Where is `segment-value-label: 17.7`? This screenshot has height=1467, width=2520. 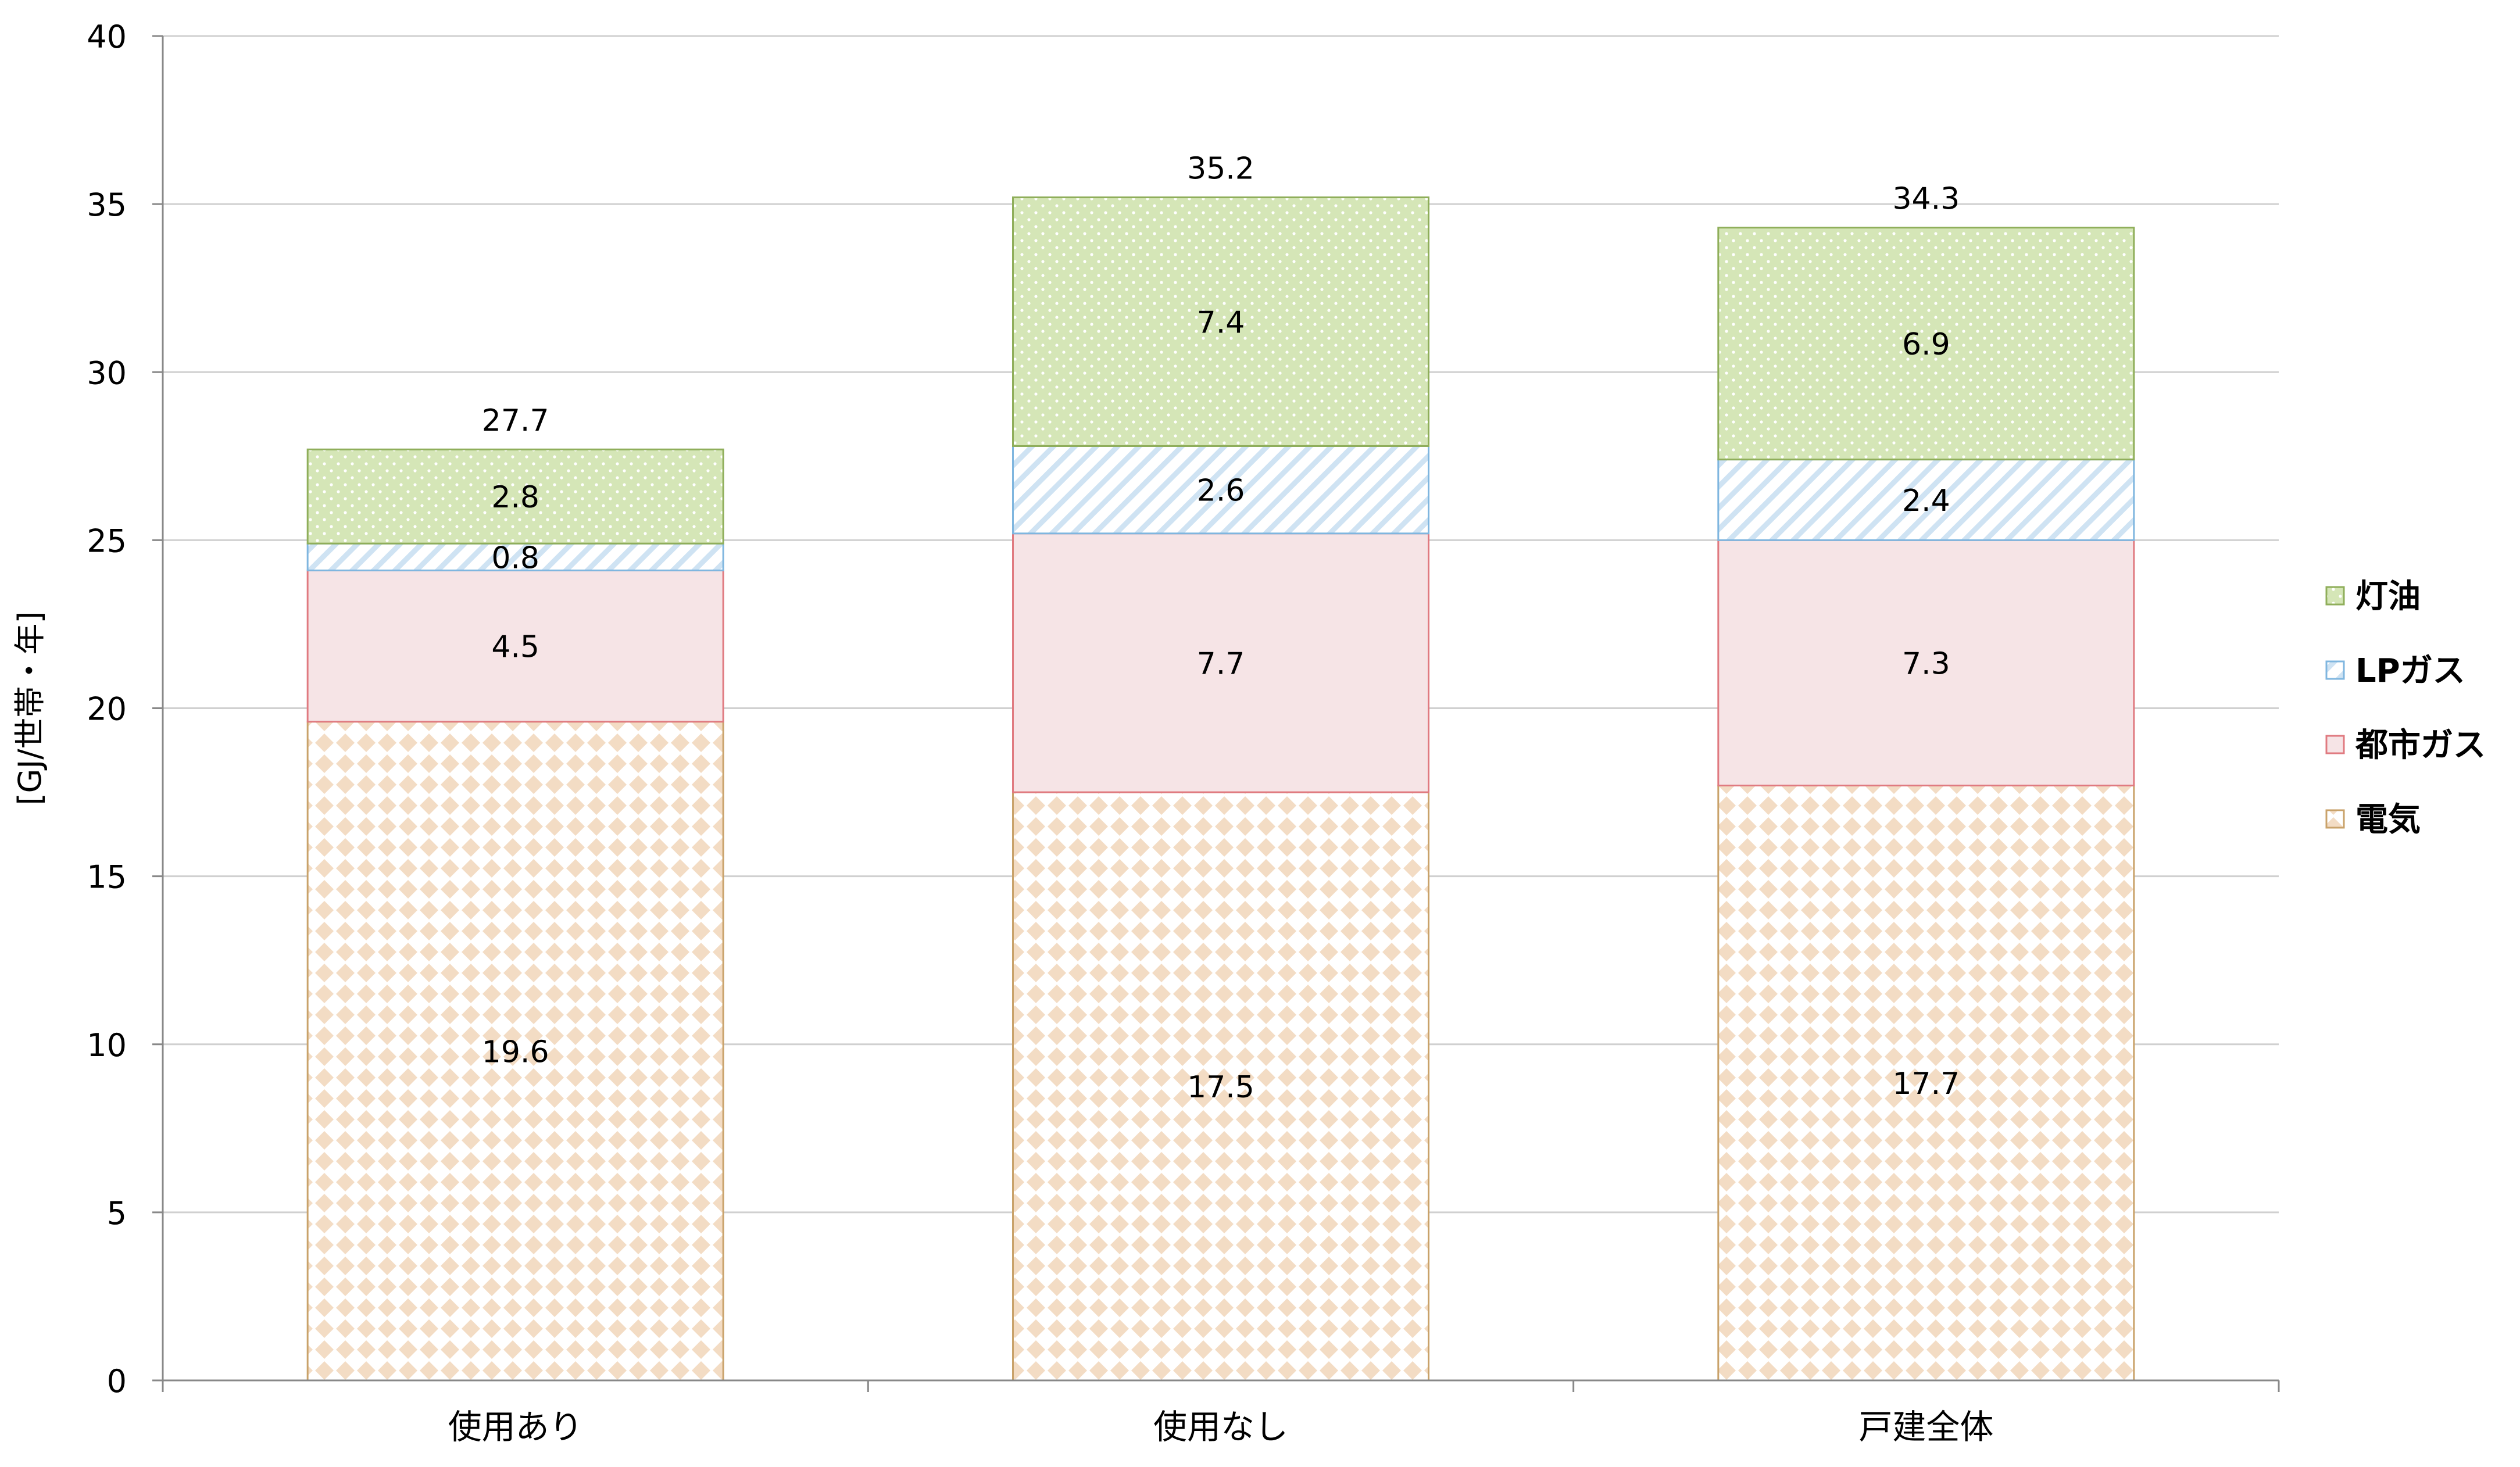
segment-value-label: 17.7 is located at coordinates (1926, 1084).